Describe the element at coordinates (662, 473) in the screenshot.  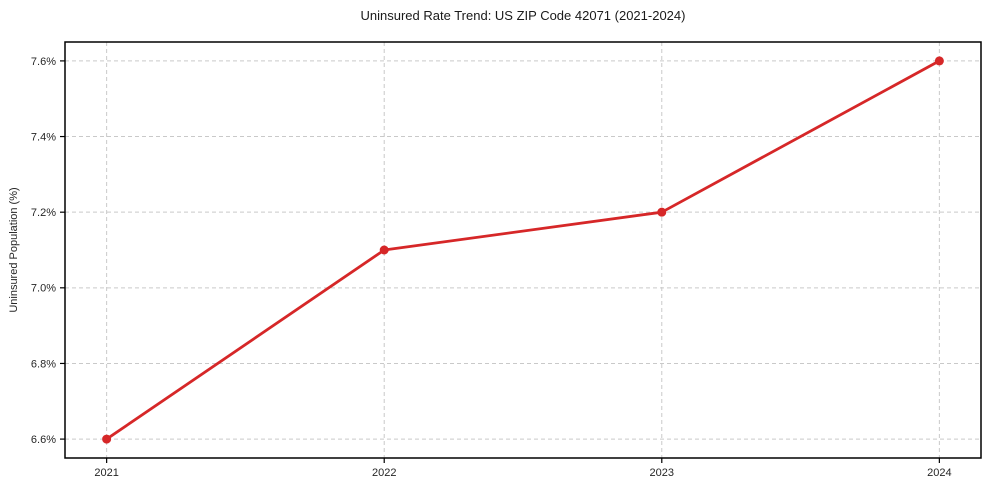
I see `x-tick-label: 2023` at that location.